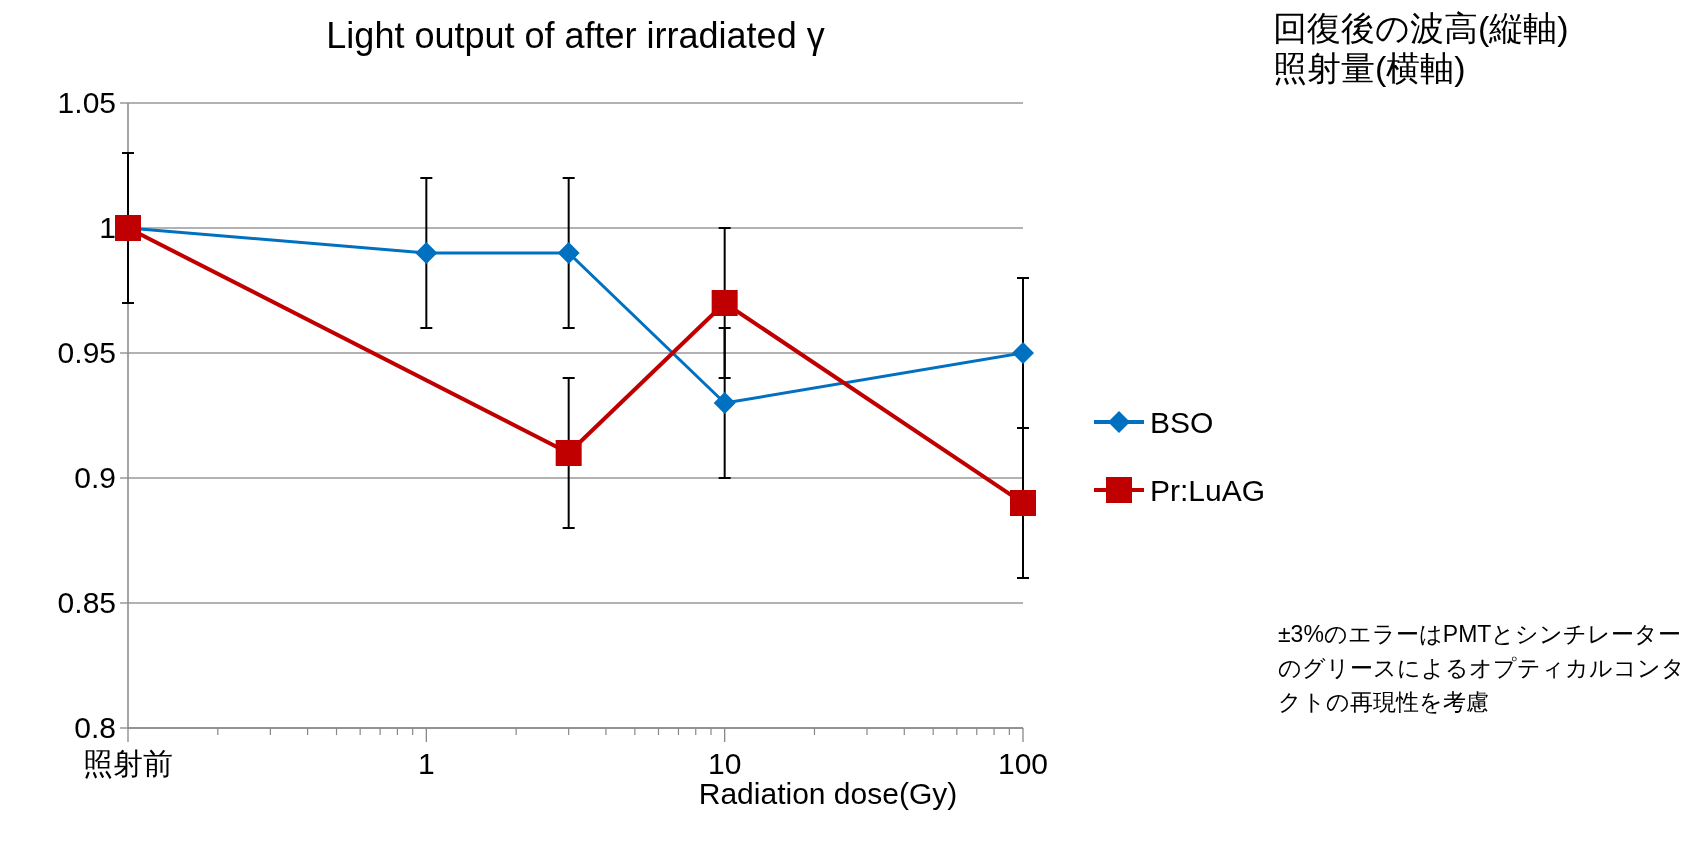 The image size is (1699, 846). I want to click on x-tick-label: 1, so click(426, 763).